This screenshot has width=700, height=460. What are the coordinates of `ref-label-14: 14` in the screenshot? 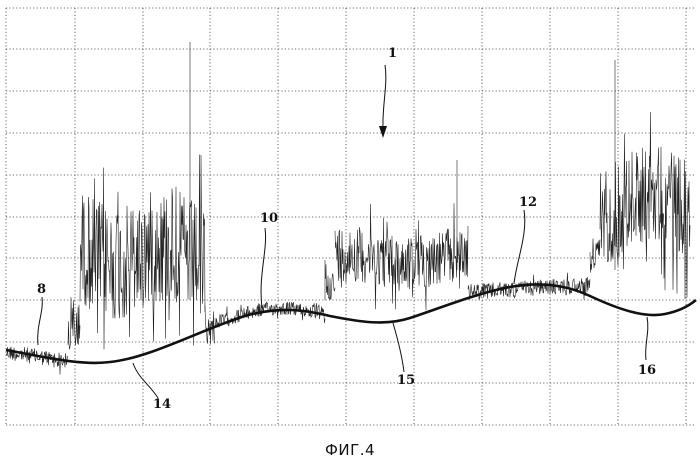 It's located at (162, 404).